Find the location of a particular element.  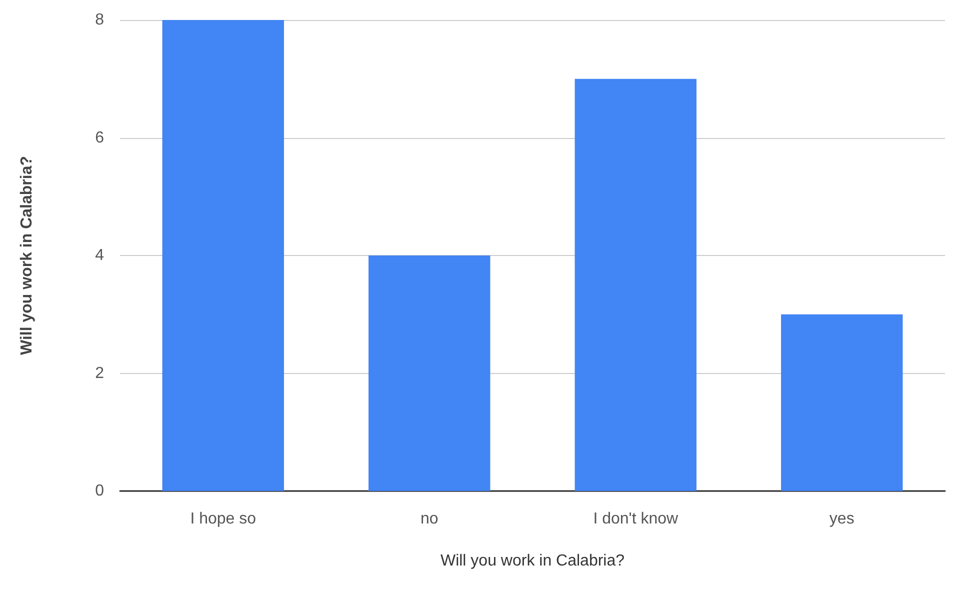

x-tick-label: I don't know is located at coordinates (636, 519).